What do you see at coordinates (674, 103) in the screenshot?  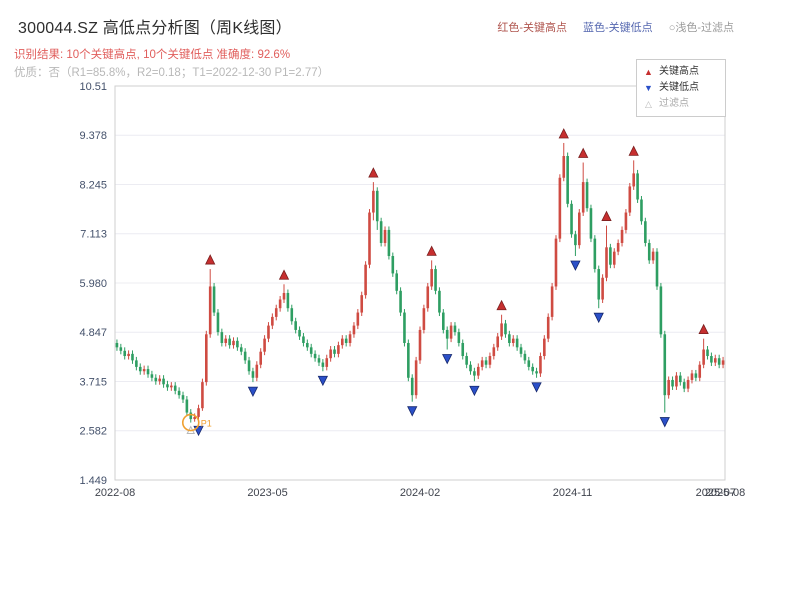 I see `legend-filtered-label: 过滤点` at bounding box center [674, 103].